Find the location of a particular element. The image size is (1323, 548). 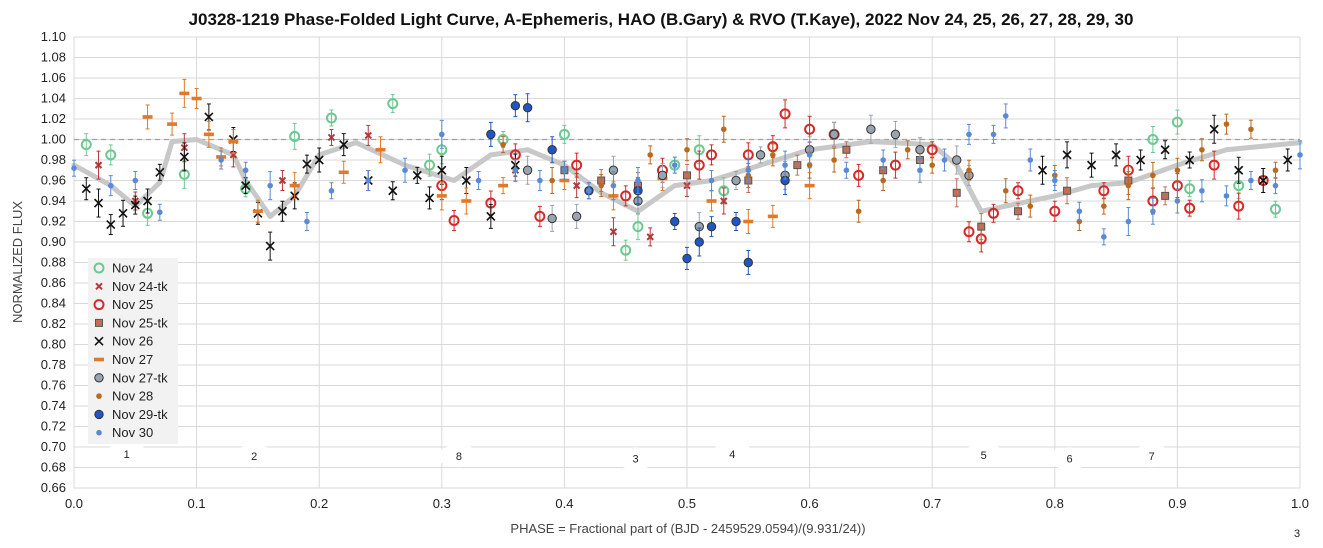

legend-item: Nov 25-tk is located at coordinates (131, 322).